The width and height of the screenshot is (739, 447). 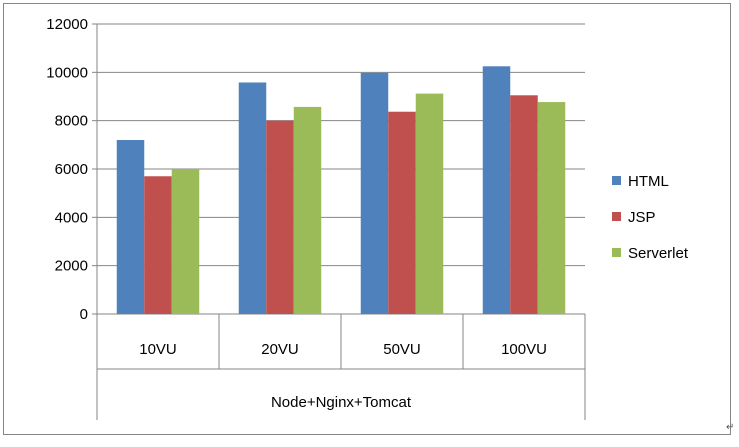 What do you see at coordinates (185, 241) in the screenshot?
I see `bar-serverlet-10vu` at bounding box center [185, 241].